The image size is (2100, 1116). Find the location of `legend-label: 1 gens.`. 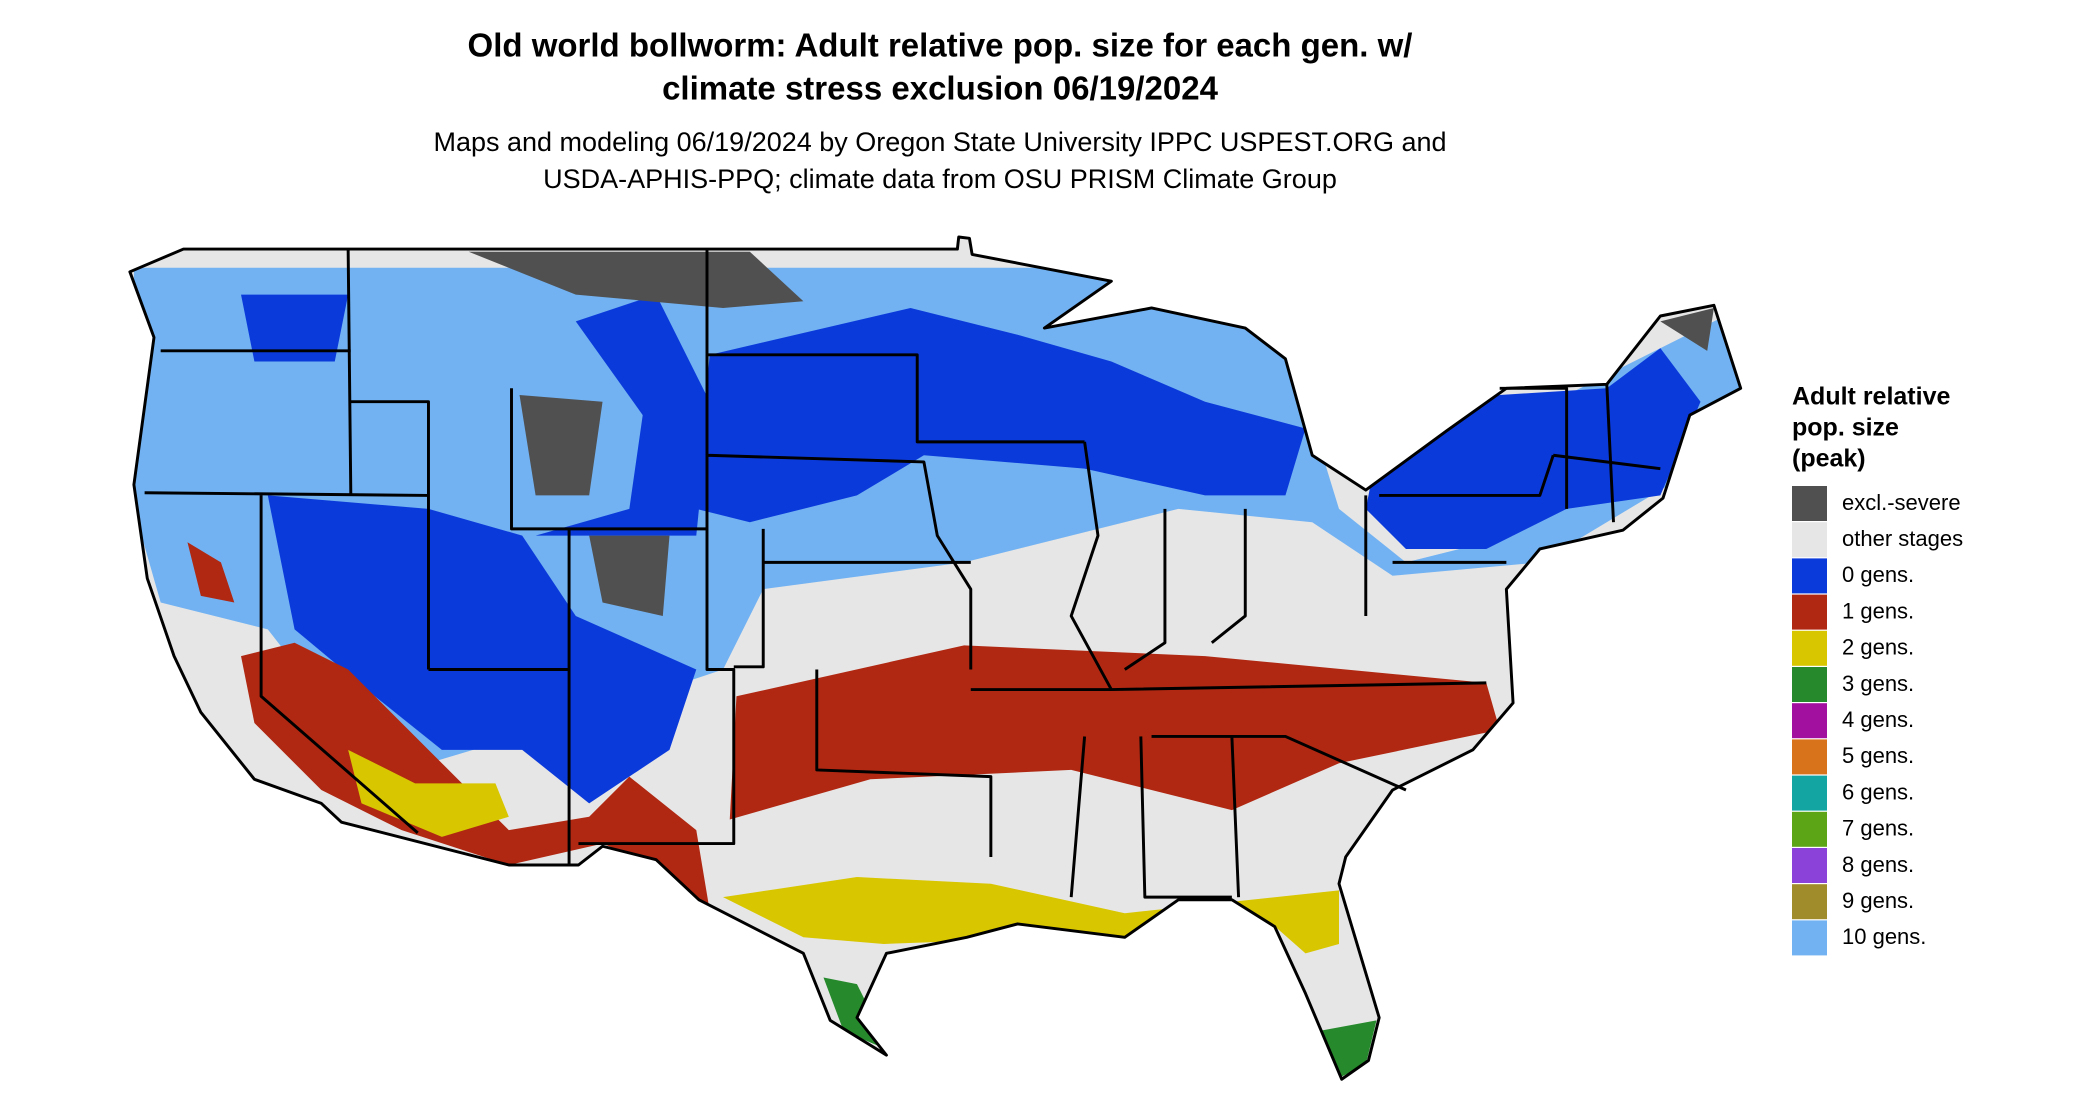

legend-label: 1 gens. is located at coordinates (1878, 610).